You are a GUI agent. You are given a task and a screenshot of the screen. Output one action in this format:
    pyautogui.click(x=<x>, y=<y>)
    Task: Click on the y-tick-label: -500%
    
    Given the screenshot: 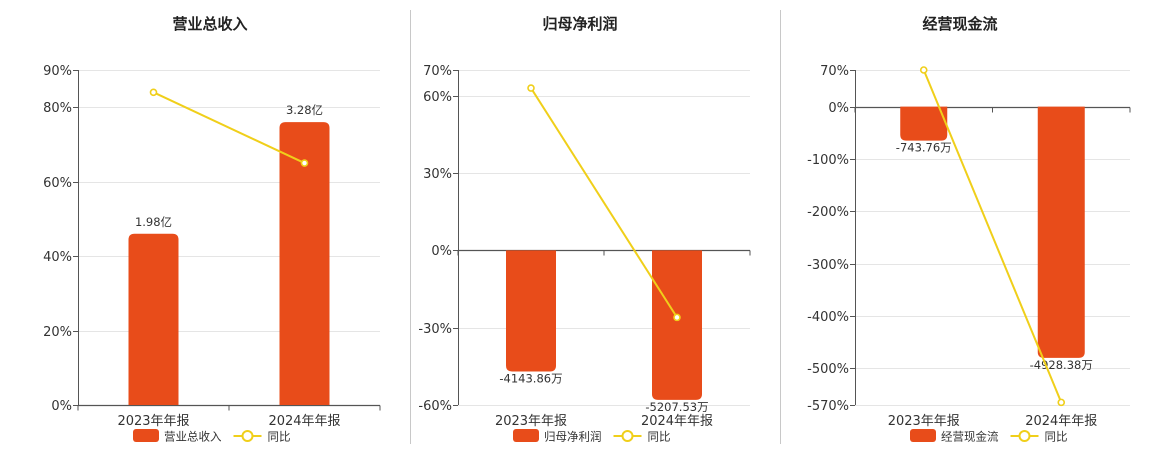 What is the action you would take?
    pyautogui.click(x=828, y=369)
    